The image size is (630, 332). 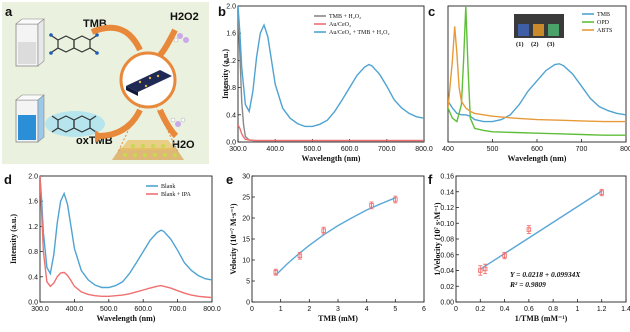 I want to click on y-tick-label-e: 20, so click(x=246, y=219).